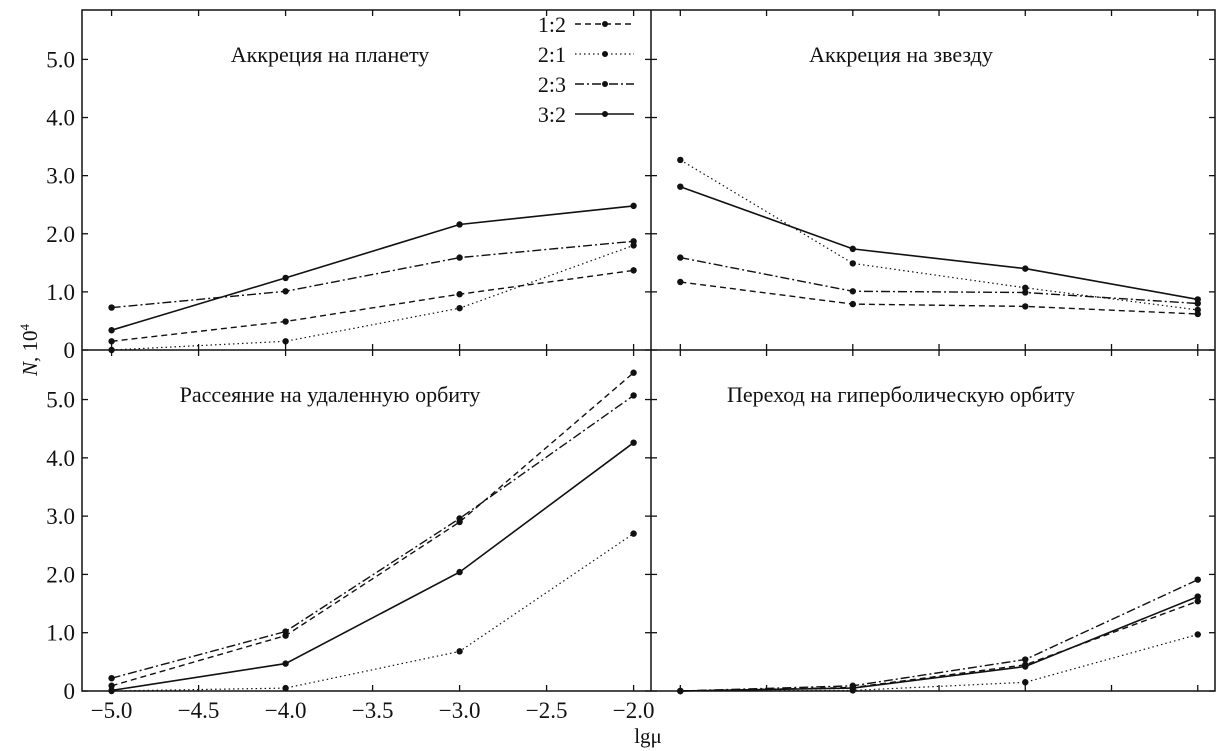  I want to click on y-tick-label-top: 4.0, so click(60, 118).